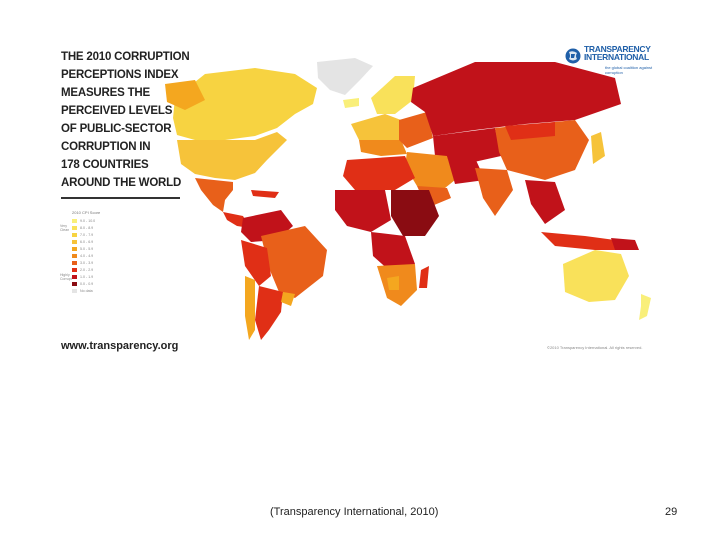  What do you see at coordinates (105, 165) in the screenshot?
I see `headline-line: 178 COUNTRIES` at bounding box center [105, 165].